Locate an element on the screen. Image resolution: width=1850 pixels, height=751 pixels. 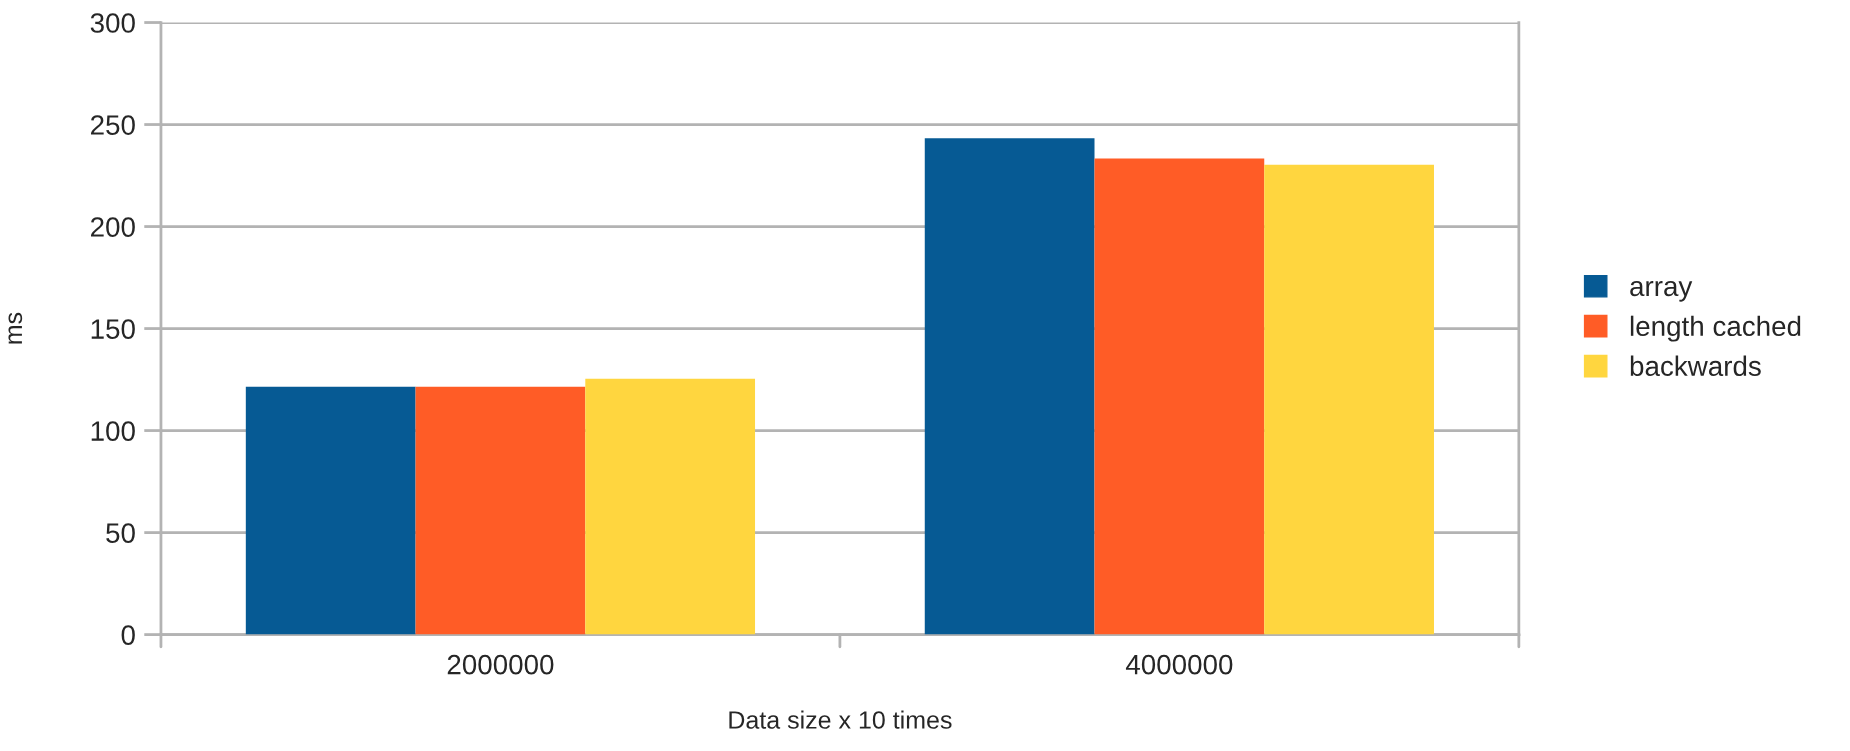
y-tick-label: 200 is located at coordinates (113, 227).